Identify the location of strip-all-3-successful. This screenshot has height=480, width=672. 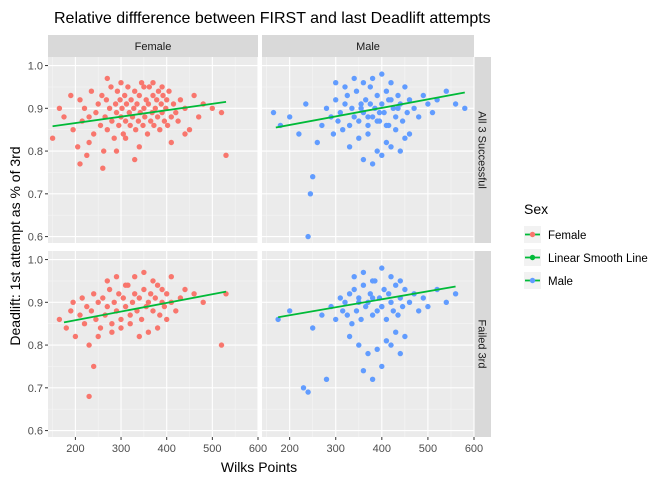
(482, 150).